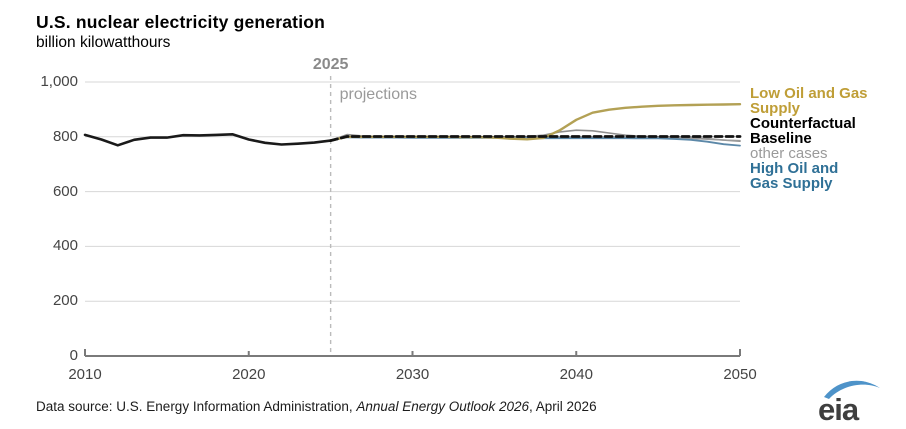 The image size is (906, 429). Describe the element at coordinates (576, 374) in the screenshot. I see `x-tick-label: 2040` at that location.